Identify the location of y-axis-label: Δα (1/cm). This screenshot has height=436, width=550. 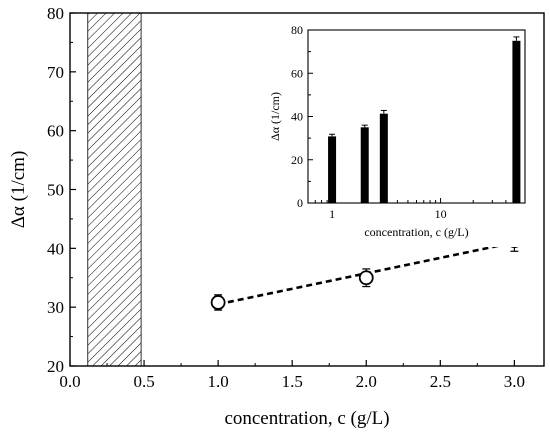
(18, 190).